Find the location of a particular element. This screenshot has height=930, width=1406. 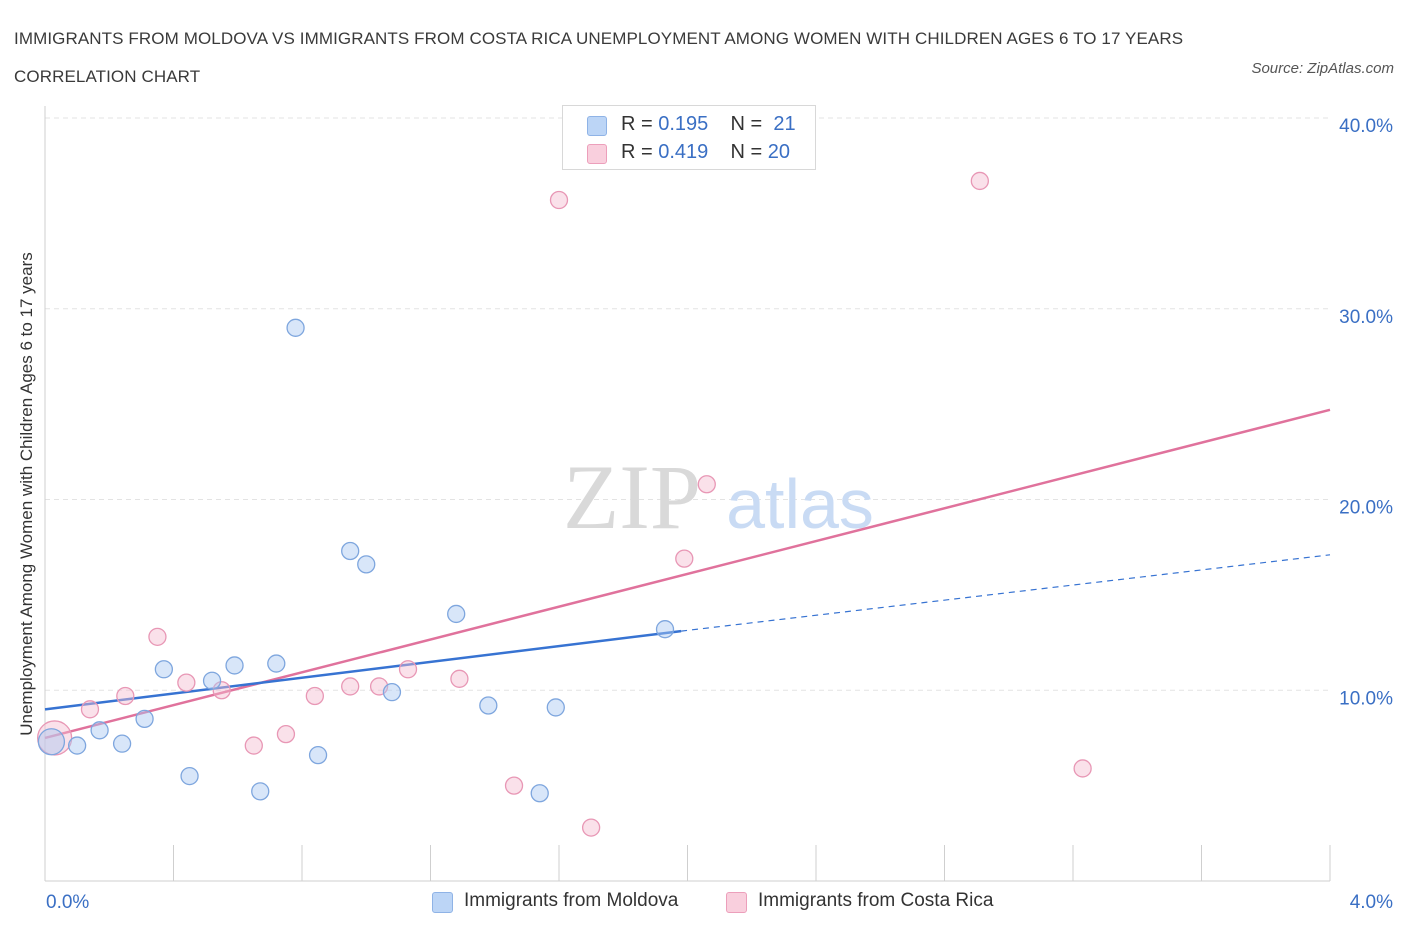

moldova-swatch is located at coordinates (597, 126).